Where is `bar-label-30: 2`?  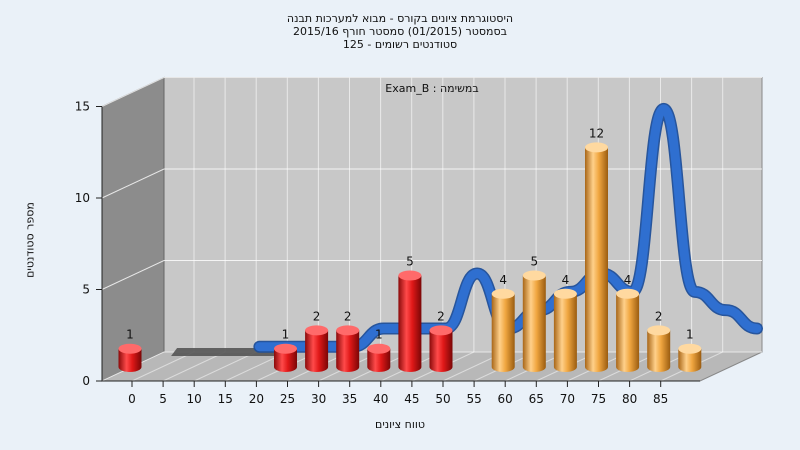
bar-label-30: 2 is located at coordinates (317, 316).